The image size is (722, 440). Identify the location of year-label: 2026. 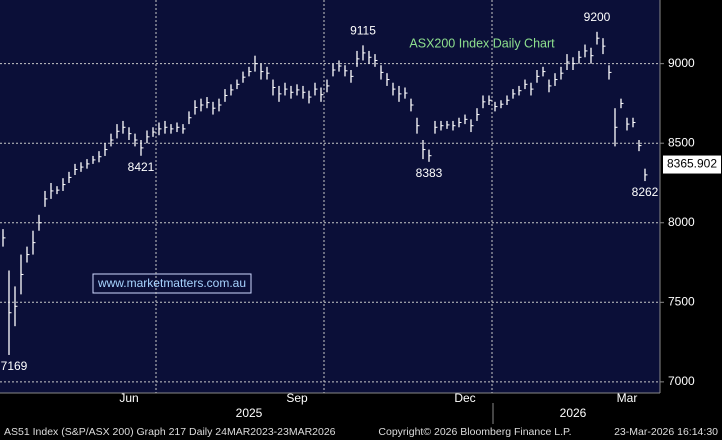
(573, 413).